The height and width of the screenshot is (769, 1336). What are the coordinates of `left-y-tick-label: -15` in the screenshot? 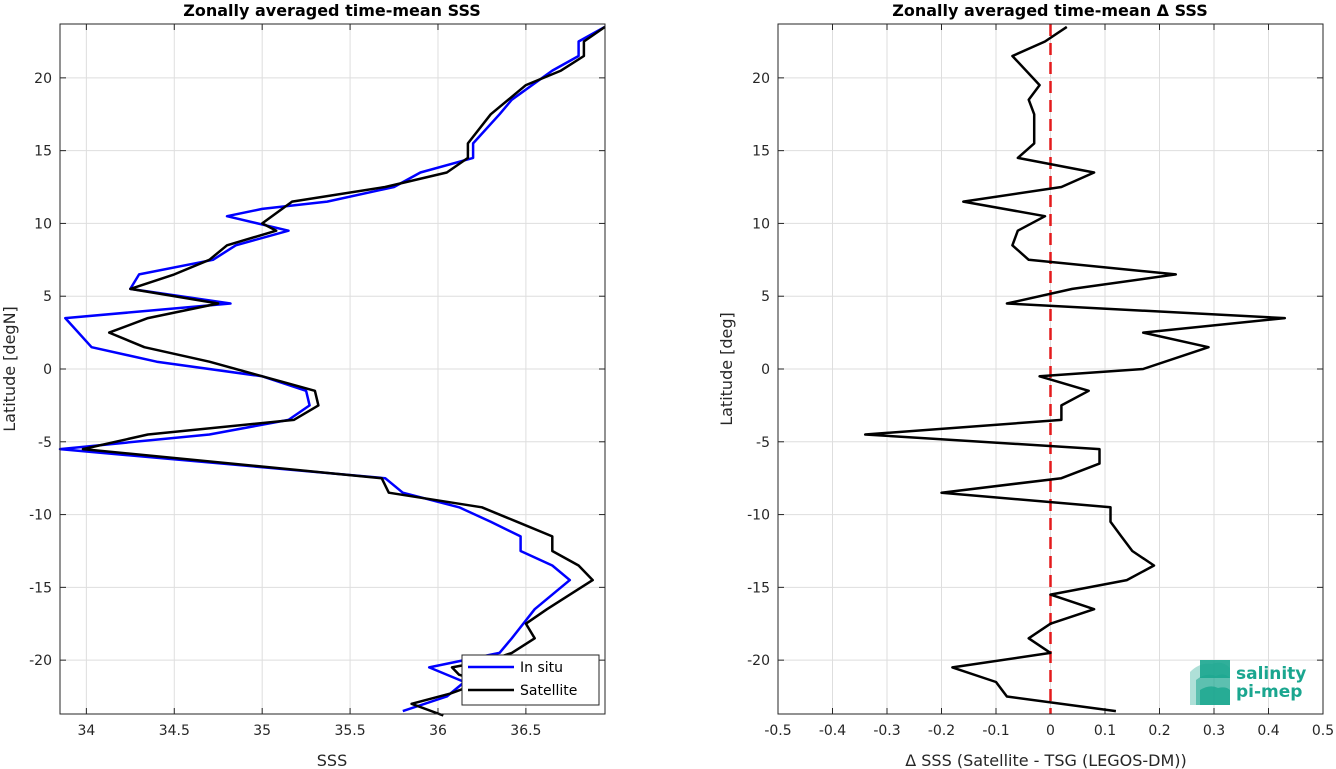 It's located at (40, 588).